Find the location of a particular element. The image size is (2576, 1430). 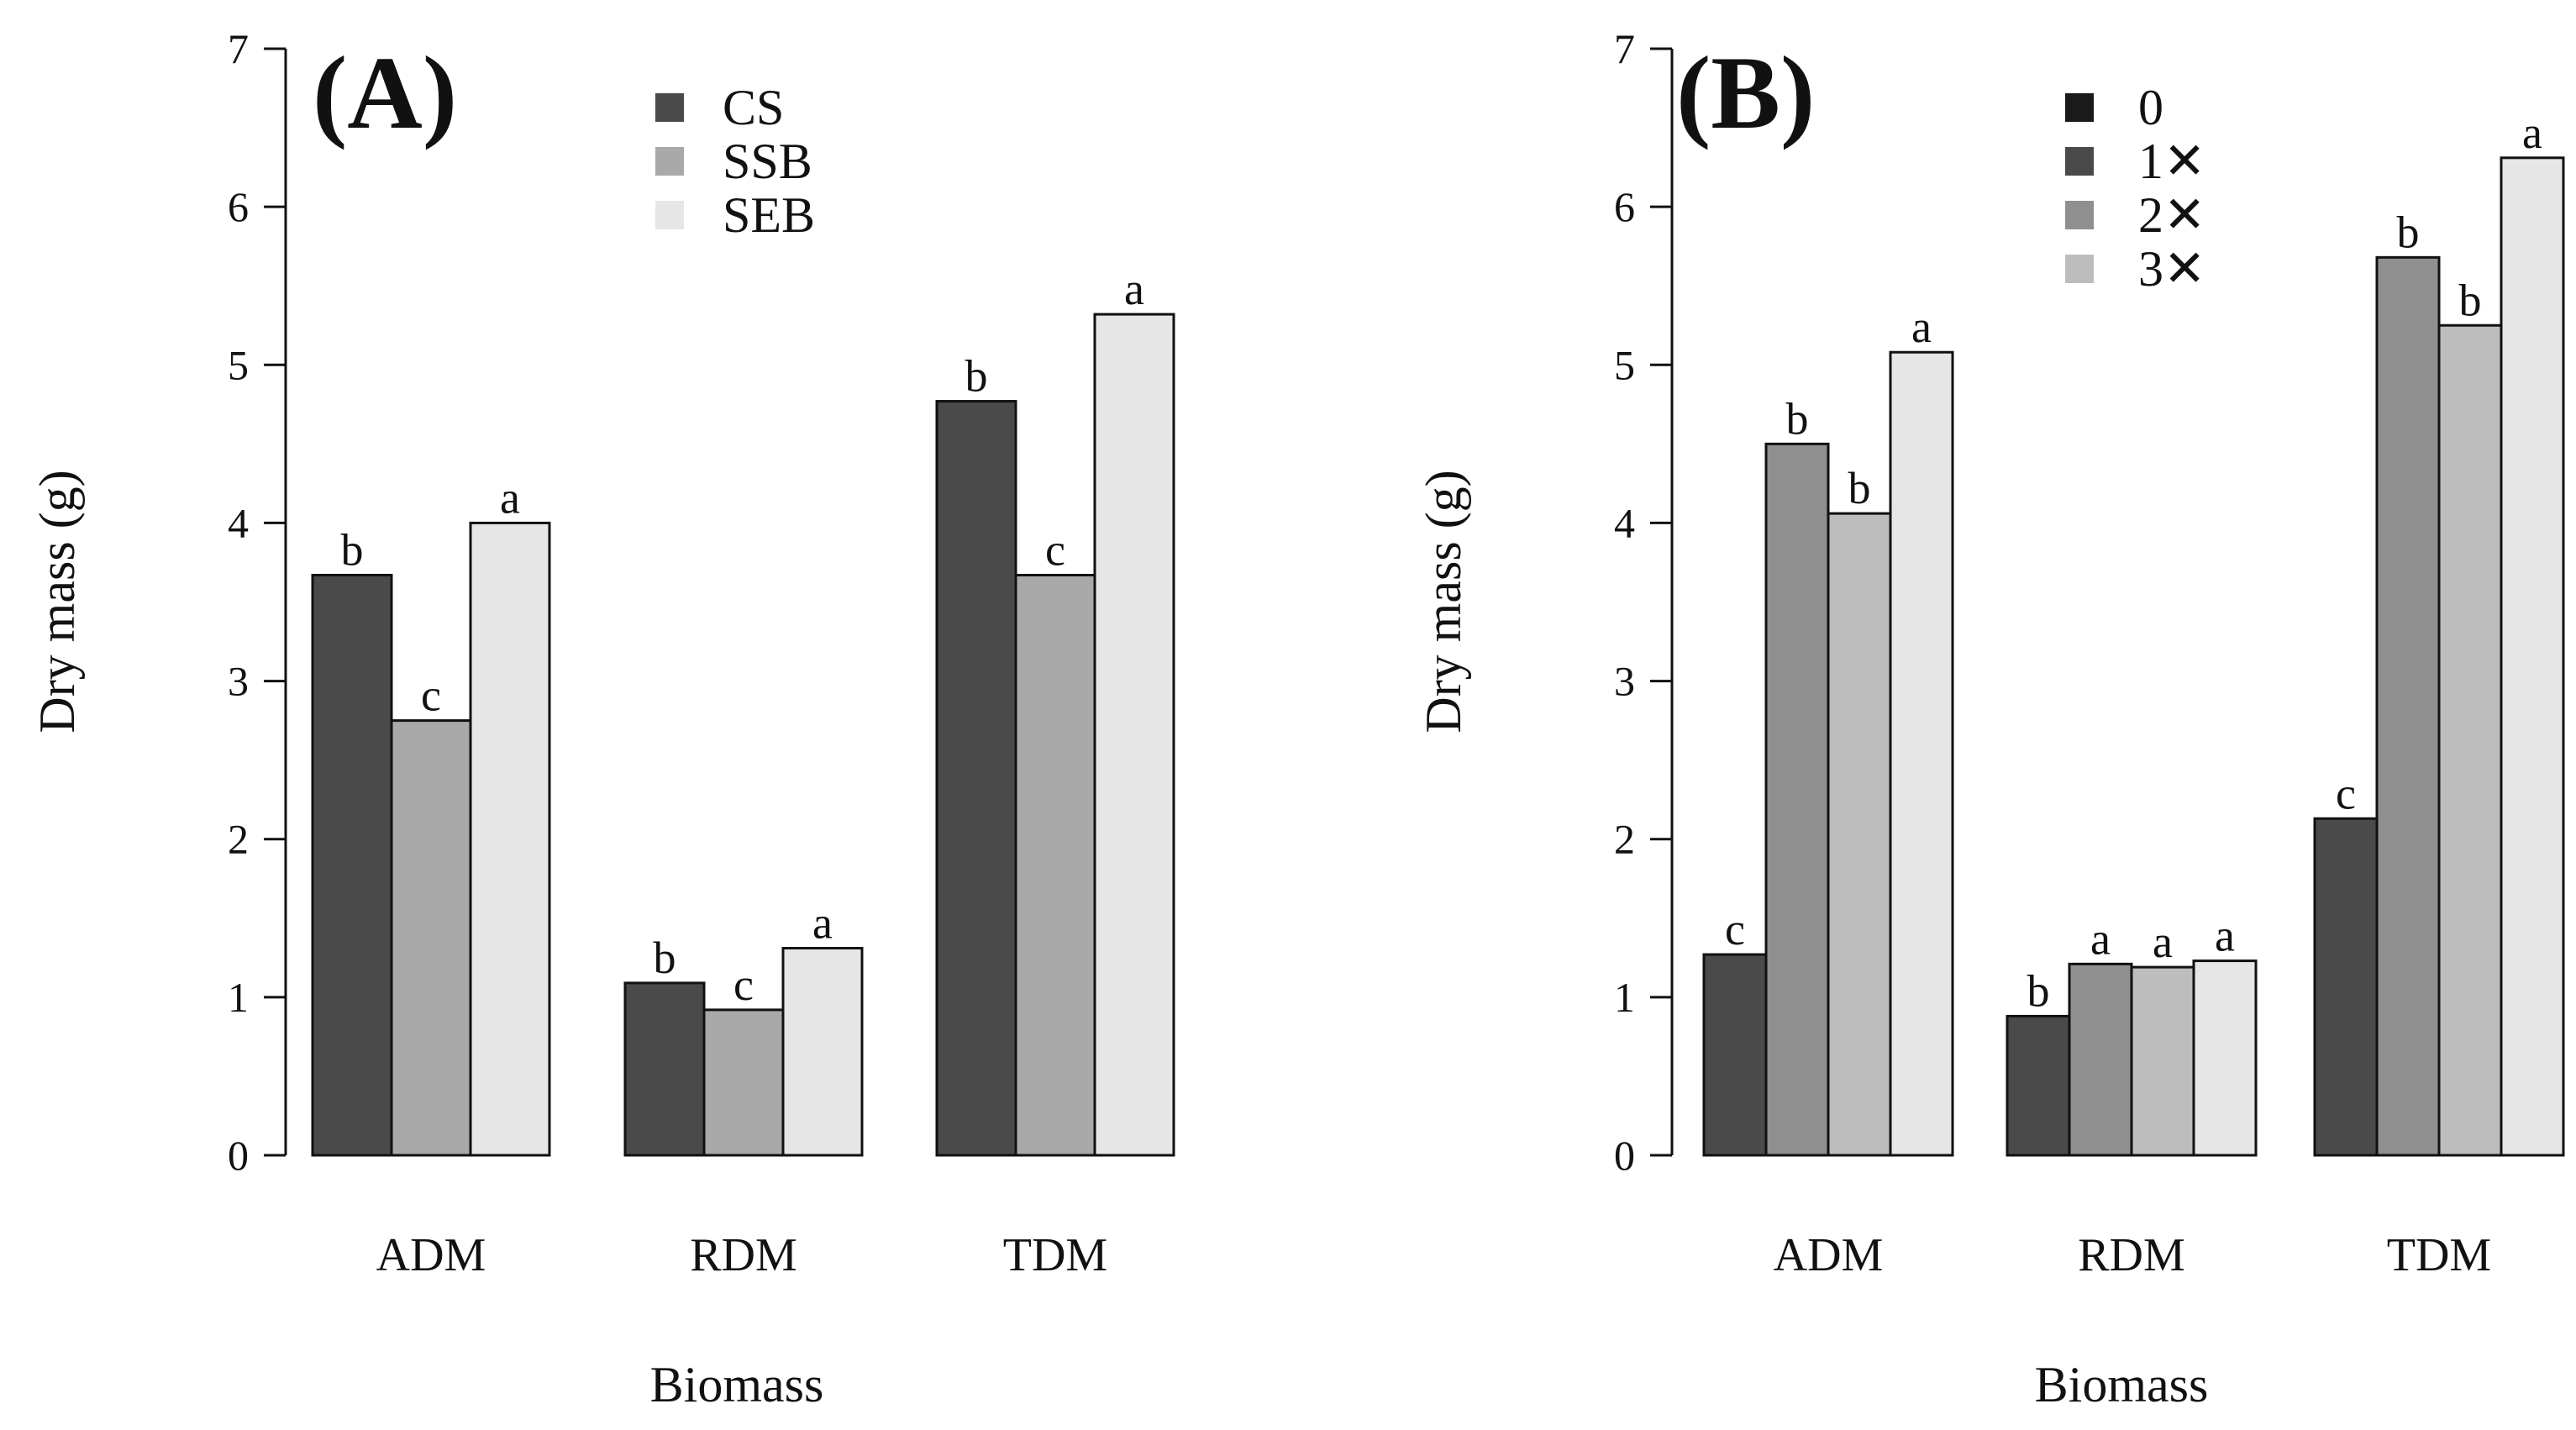

panel-b-legend: 01✕2✕3✕ is located at coordinates (2135, 188).